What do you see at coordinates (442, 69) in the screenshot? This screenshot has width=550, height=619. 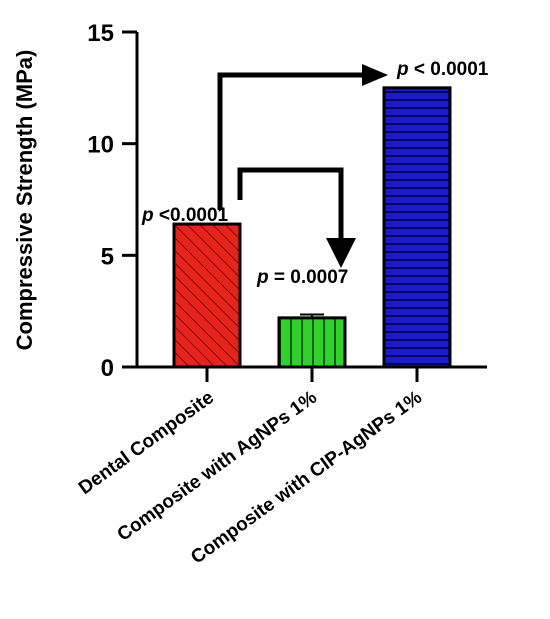 I see `p-value-label-3: p < 0.0001` at bounding box center [442, 69].